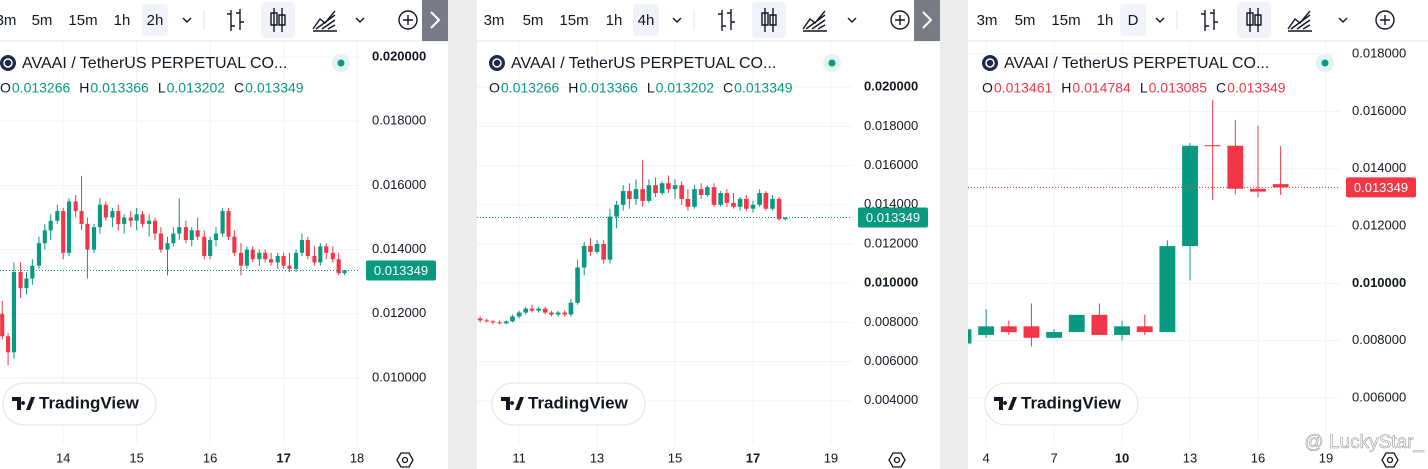 Image resolution: width=1428 pixels, height=469 pixels. What do you see at coordinates (84, 88) in the screenshot?
I see `ohlc-label: H` at bounding box center [84, 88].